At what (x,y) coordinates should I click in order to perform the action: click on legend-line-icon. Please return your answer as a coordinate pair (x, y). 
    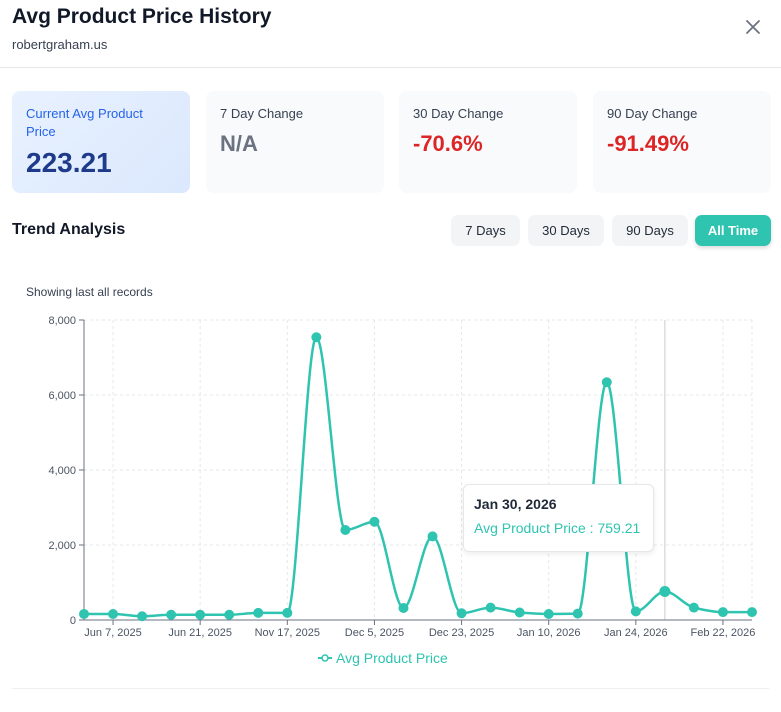
    Looking at the image, I should click on (325, 658).